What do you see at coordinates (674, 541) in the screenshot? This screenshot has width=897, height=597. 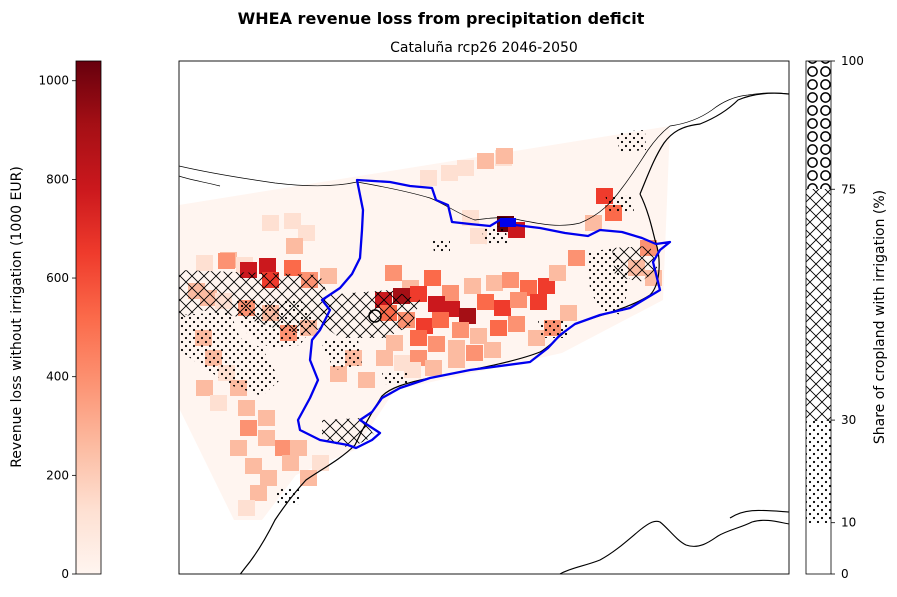 I see `coastline-islands` at bounding box center [674, 541].